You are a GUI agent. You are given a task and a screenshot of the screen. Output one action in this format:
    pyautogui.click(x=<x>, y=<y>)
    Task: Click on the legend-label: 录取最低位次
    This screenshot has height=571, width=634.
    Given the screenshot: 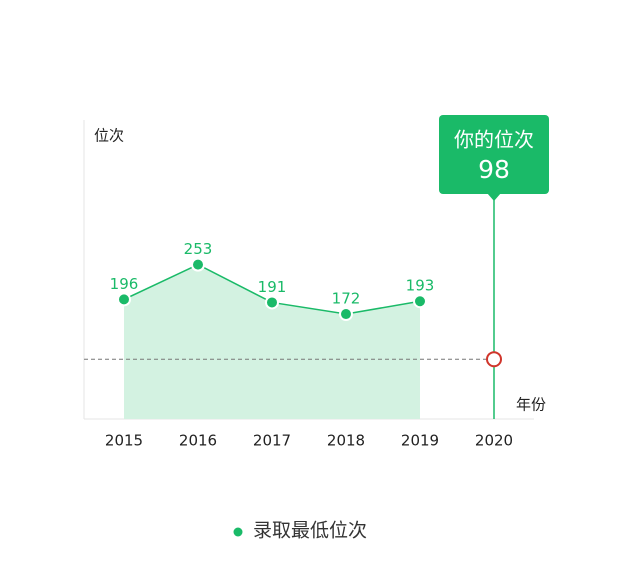 What is the action you would take?
    pyautogui.click(x=310, y=531)
    